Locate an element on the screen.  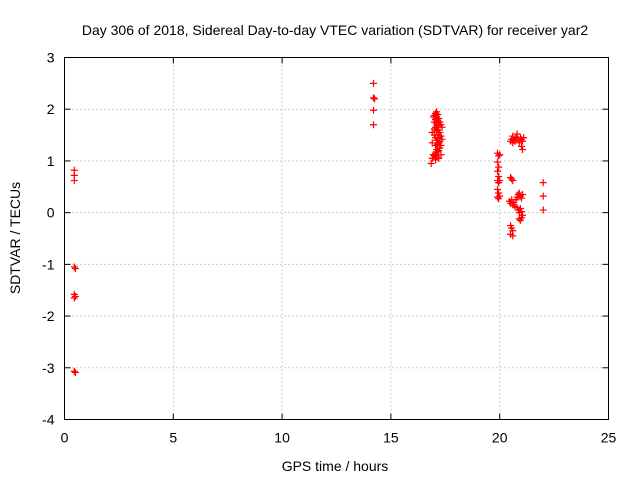
x-tick-label: 20 is located at coordinates (500, 438).